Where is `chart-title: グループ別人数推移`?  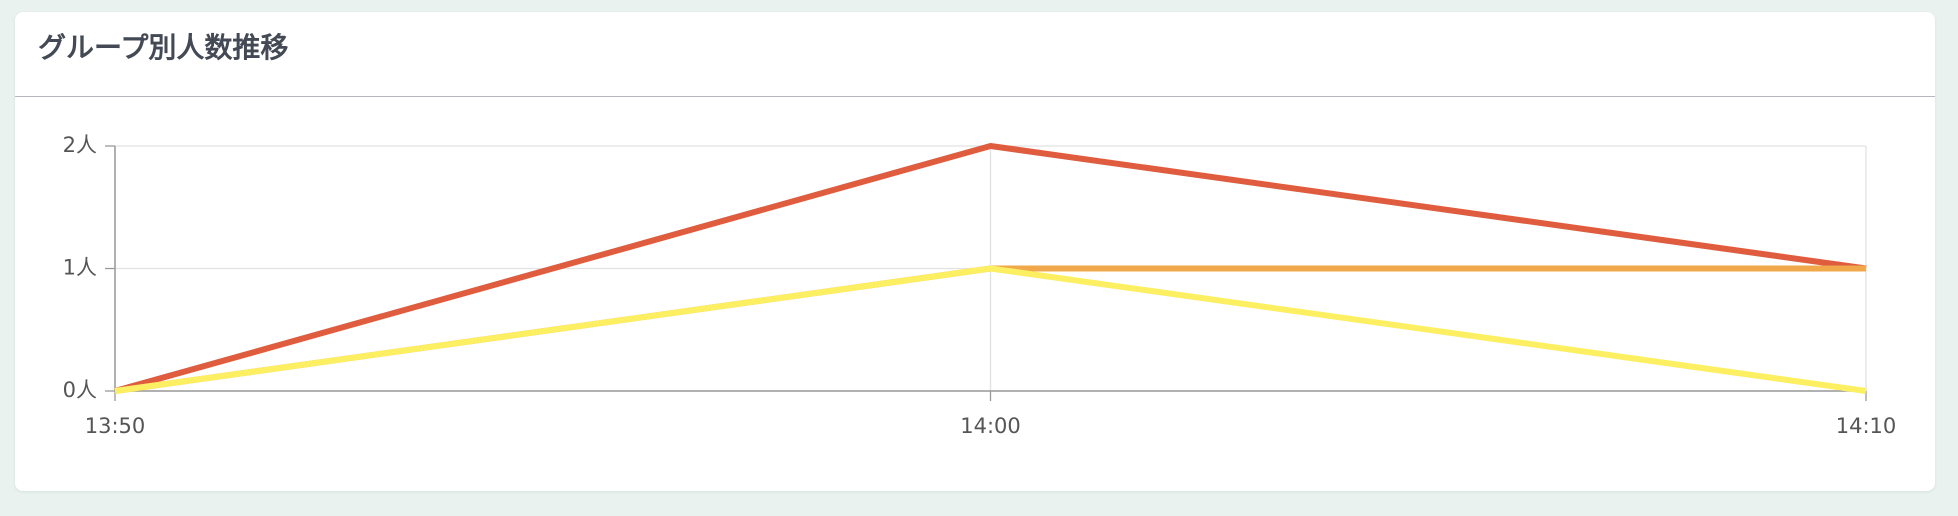
chart-title: グループ別人数推移 is located at coordinates (163, 47).